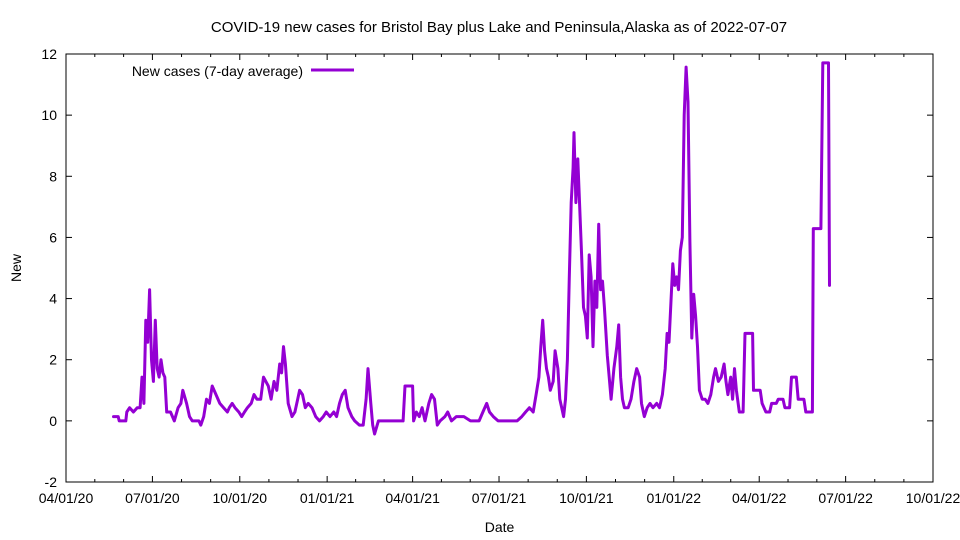 This screenshot has height=540, width=960. I want to click on y-tick-label: 12, so click(49, 54).